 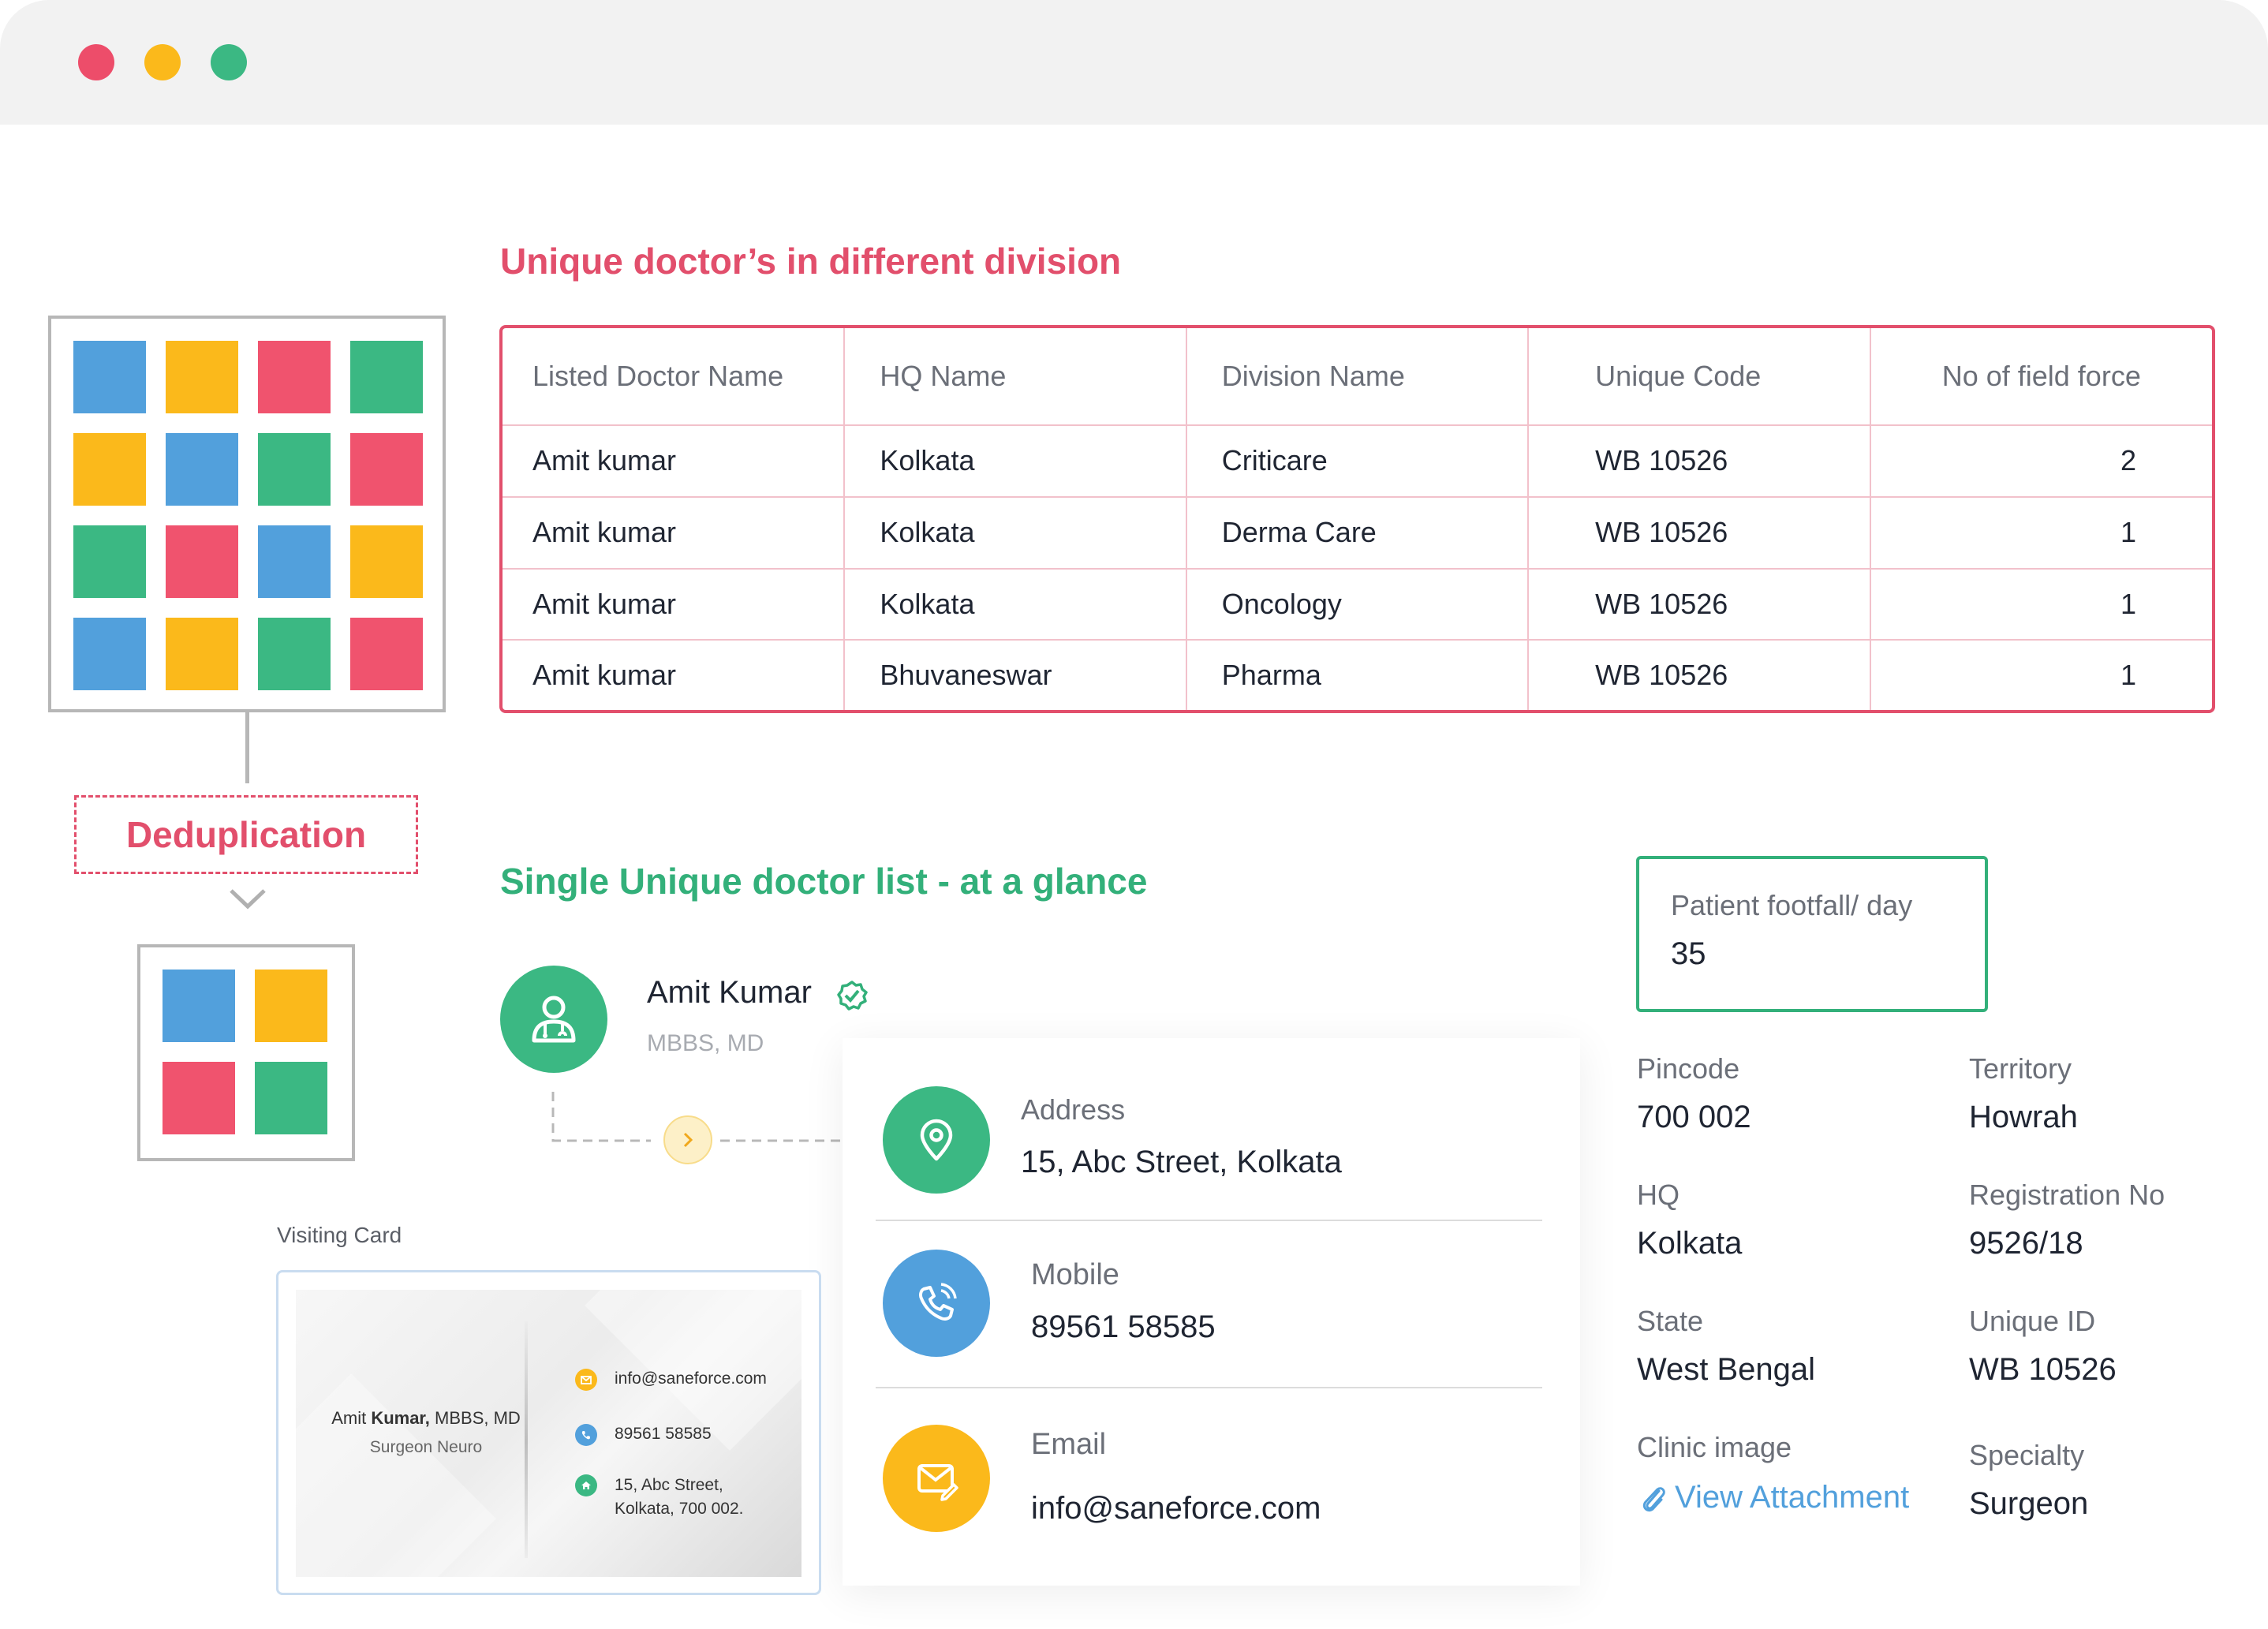 What do you see at coordinates (2033, 1321) in the screenshot?
I see `unique-id-label: Unique ID` at bounding box center [2033, 1321].